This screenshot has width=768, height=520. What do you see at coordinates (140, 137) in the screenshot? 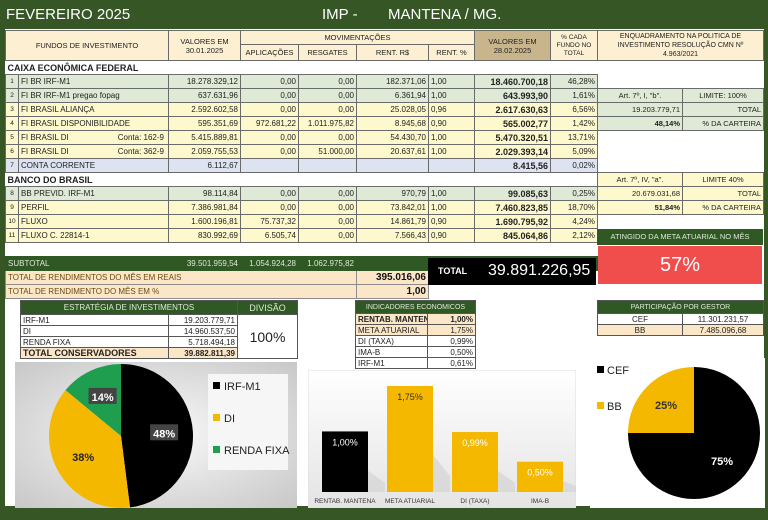
I see `fund-account: Conta: 162-9` at bounding box center [140, 137].